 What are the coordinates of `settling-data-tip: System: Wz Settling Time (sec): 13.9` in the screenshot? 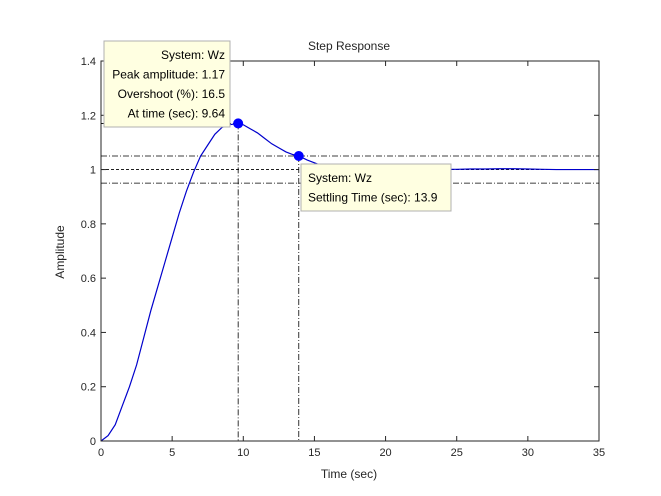 It's located at (376, 187).